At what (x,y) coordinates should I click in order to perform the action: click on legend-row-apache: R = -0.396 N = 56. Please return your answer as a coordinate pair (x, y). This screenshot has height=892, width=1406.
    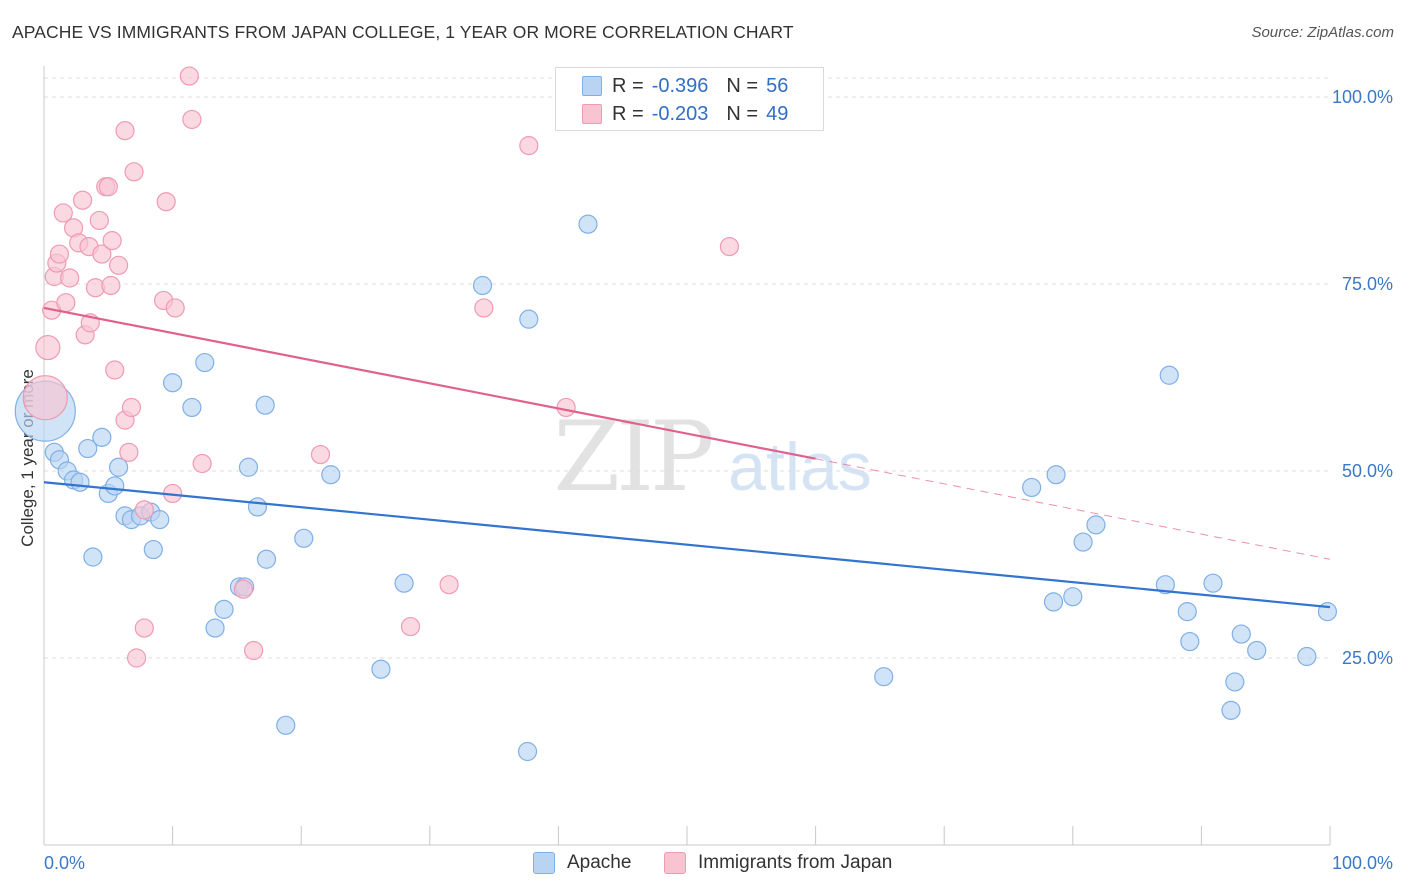
    Looking at the image, I should click on (685, 86).